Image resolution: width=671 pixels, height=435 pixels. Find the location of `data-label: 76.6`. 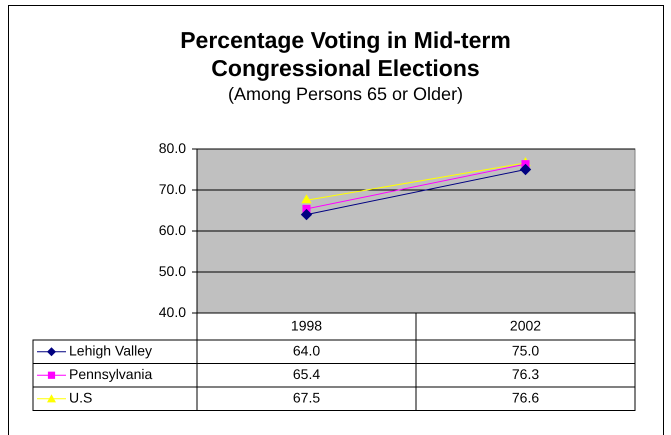

data-label: 76.6 is located at coordinates (526, 398).